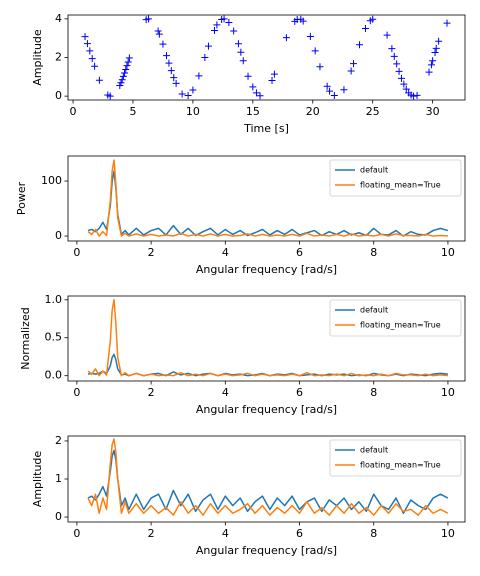  Describe the element at coordinates (58, 18) in the screenshot. I see `y-tick-label: 4` at that location.